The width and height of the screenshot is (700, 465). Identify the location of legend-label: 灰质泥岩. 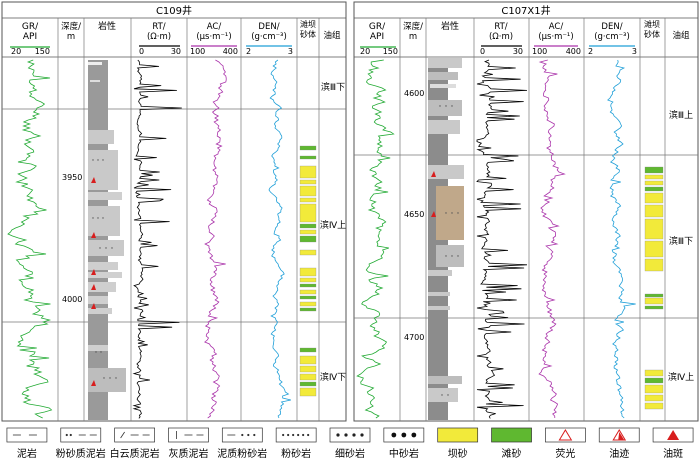
(188, 453).